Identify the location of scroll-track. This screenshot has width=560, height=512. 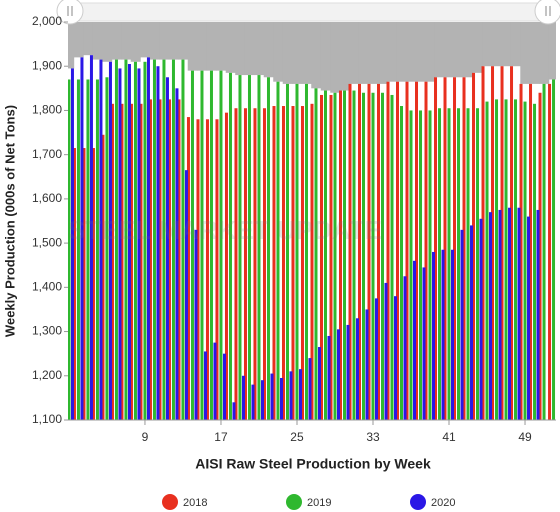
(308, 12).